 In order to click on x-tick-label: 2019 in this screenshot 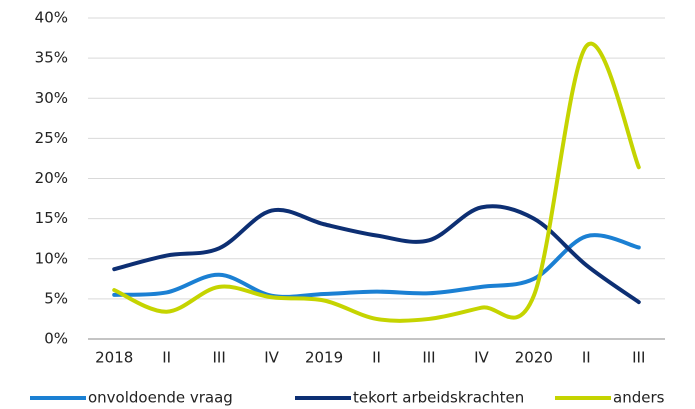, I will do `click(324, 358)`.